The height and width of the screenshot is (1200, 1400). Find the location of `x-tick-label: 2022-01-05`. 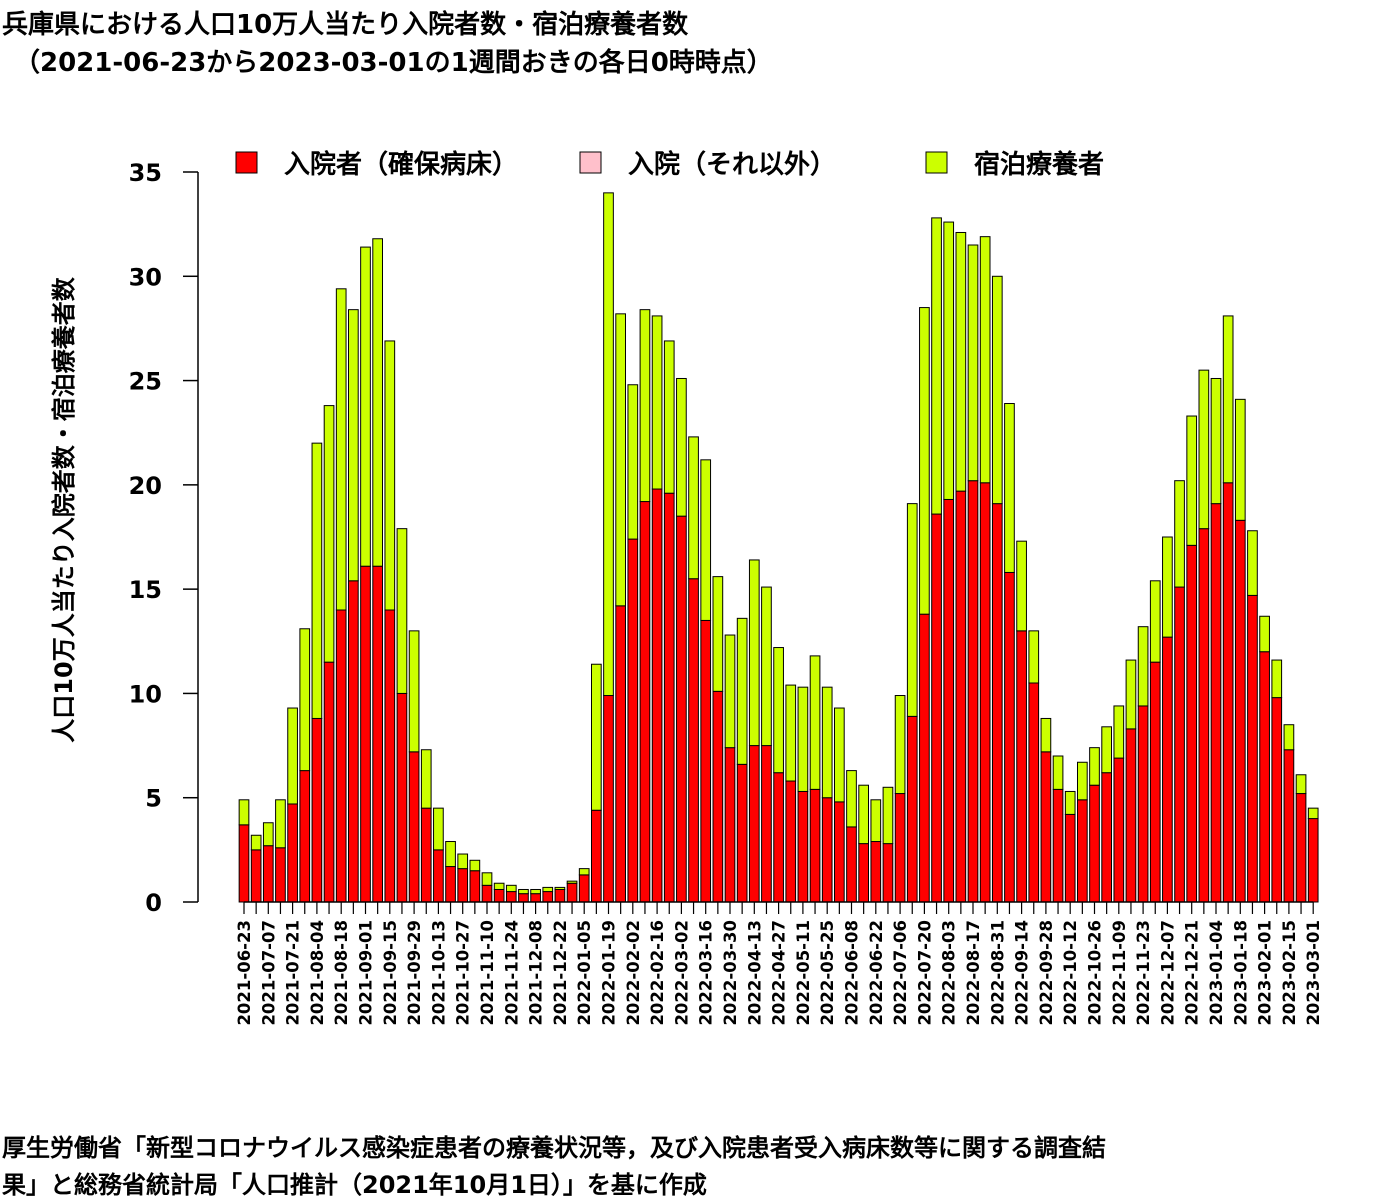

x-tick-label: 2022-01-05 is located at coordinates (584, 973).